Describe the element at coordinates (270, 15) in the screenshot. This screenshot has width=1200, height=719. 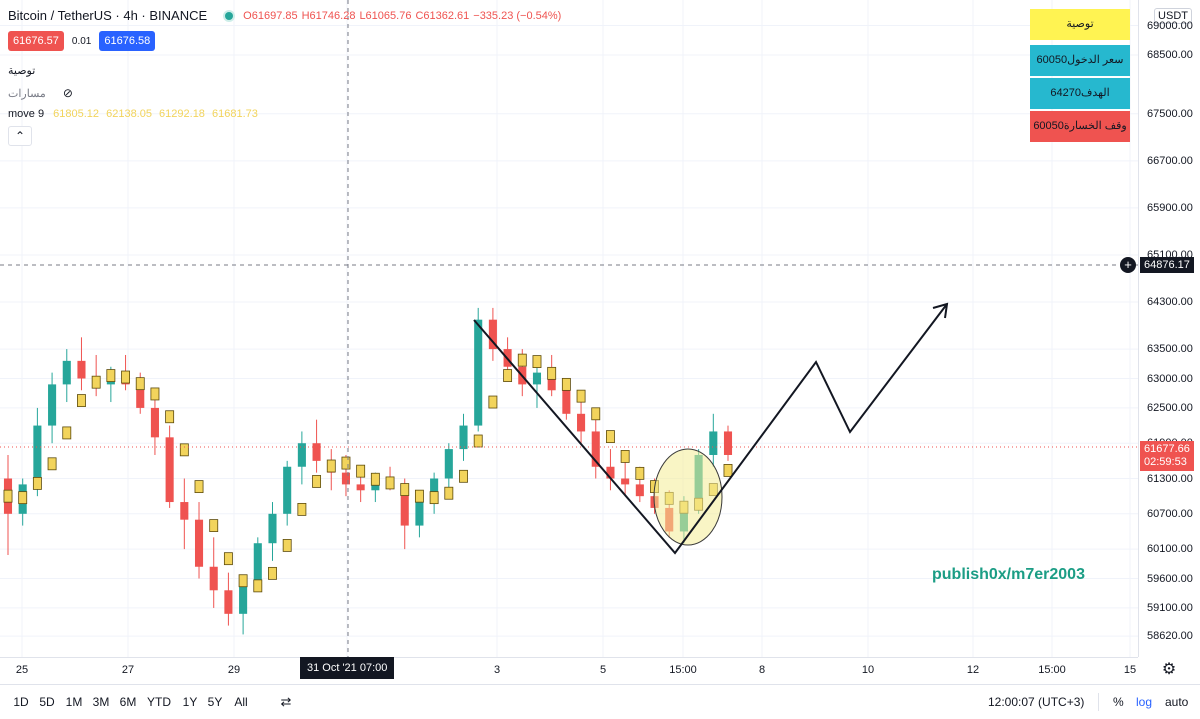
I see `ohlc-open: O61697.85` at that location.